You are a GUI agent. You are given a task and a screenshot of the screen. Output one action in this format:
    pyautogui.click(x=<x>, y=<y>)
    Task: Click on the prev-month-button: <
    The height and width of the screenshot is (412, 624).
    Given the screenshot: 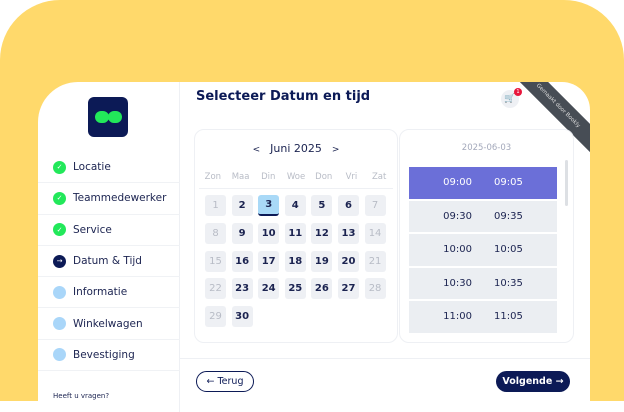 What is the action you would take?
    pyautogui.click(x=256, y=150)
    